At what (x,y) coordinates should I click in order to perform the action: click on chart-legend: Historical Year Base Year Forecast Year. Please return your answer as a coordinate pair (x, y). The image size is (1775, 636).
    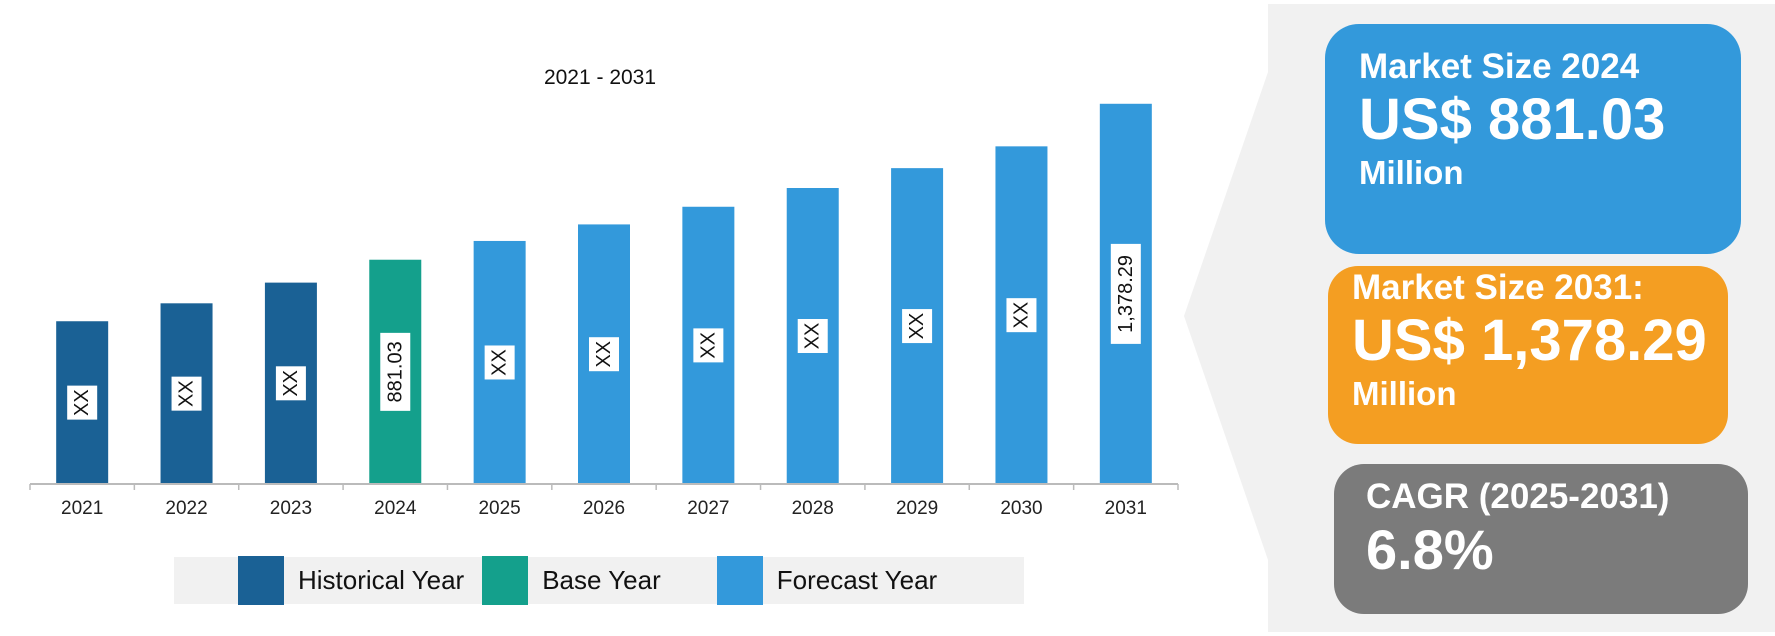
    Looking at the image, I should click on (599, 580).